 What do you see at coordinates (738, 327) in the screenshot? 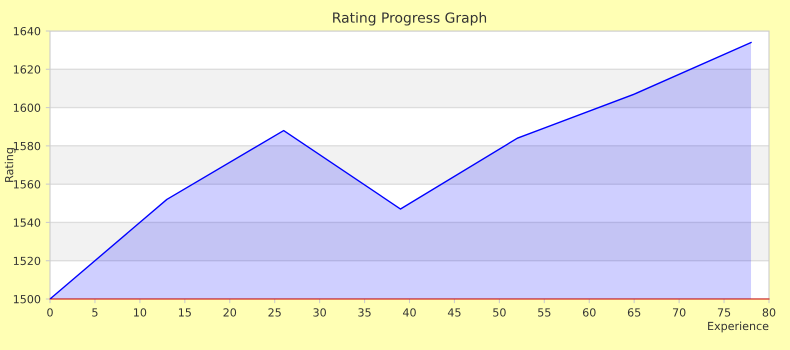
I see `x-axis-title: Experience` at bounding box center [738, 327].